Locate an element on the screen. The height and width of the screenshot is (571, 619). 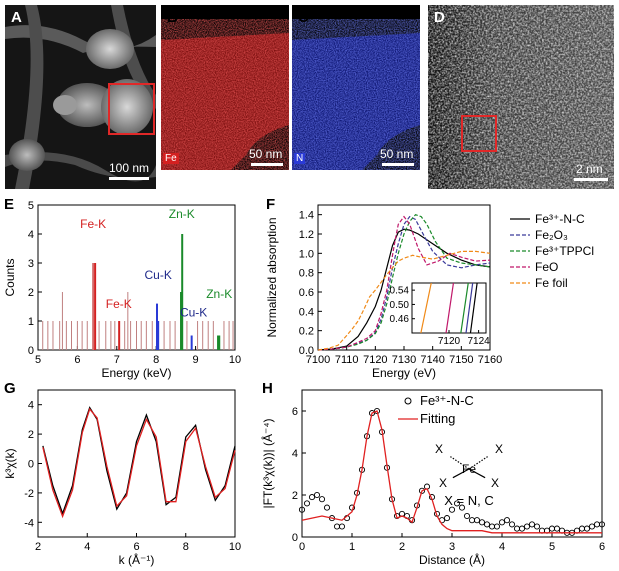
inset-x-tick-label: 7120 is located at coordinates (449, 341).